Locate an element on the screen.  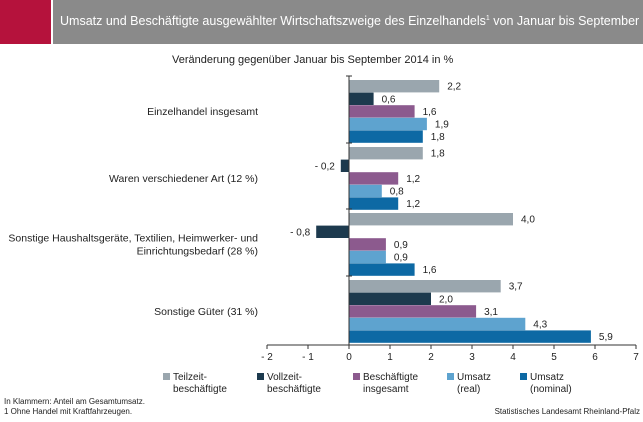
x-tick-label-5: 3 is located at coordinates (472, 357).